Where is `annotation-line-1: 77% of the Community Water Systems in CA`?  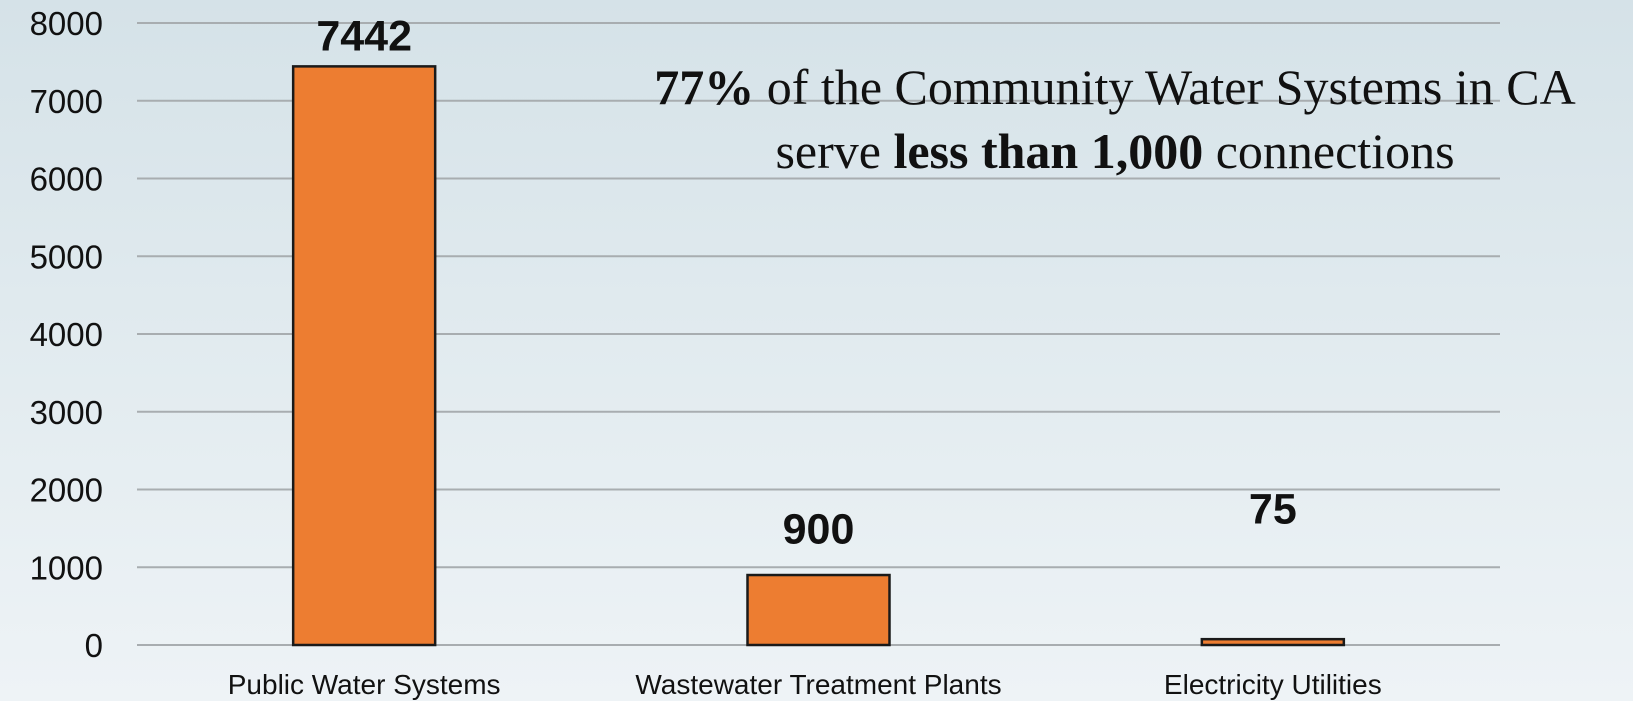 annotation-line-1: 77% of the Community Water Systems in CA is located at coordinates (1115, 87).